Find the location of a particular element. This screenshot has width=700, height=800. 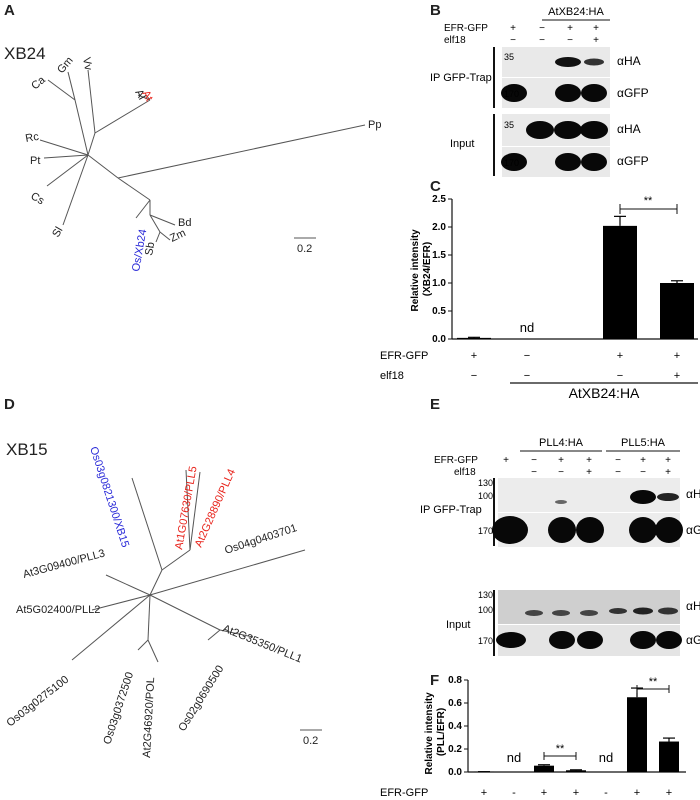

b-efr-3: + is located at coordinates (570, 28).